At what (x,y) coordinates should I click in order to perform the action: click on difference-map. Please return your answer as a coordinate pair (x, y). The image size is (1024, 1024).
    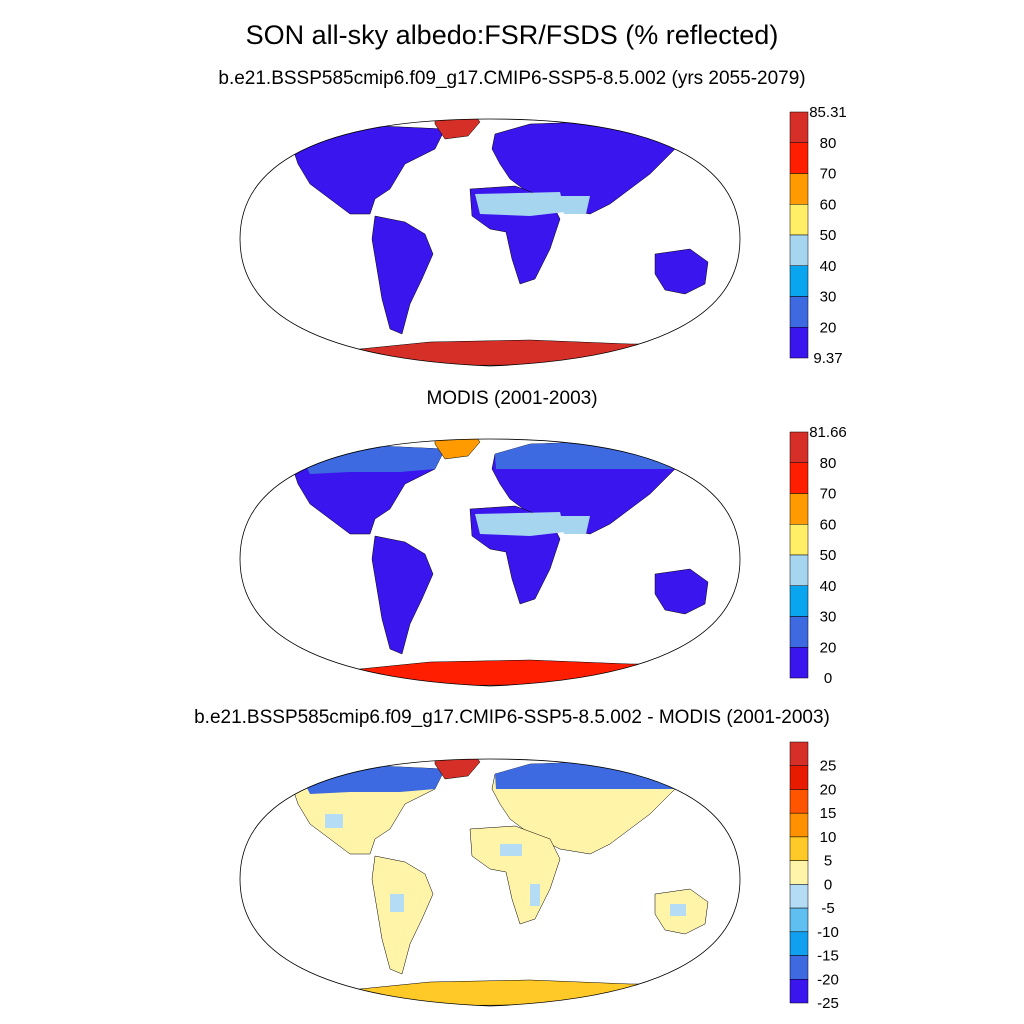
    Looking at the image, I should click on (490, 882).